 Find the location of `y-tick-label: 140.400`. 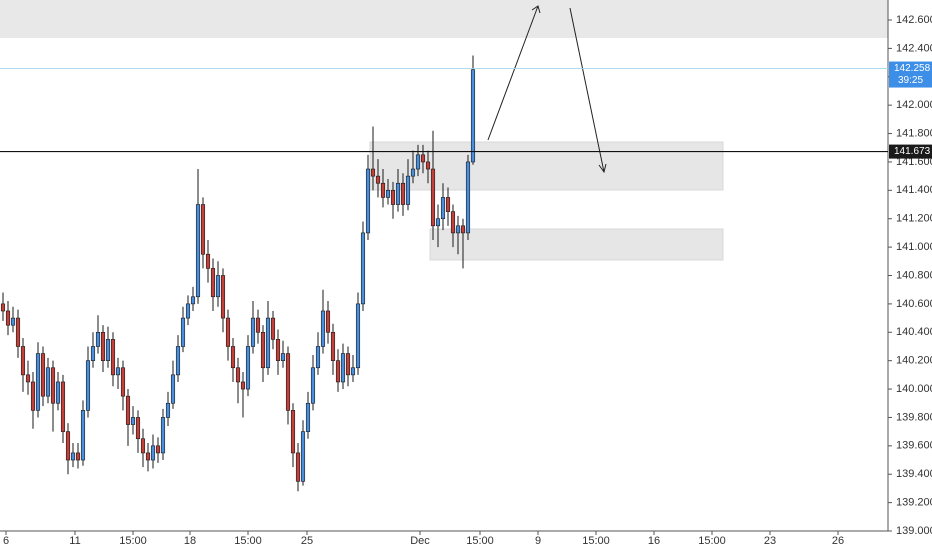

y-tick-label: 140.400 is located at coordinates (914, 332).